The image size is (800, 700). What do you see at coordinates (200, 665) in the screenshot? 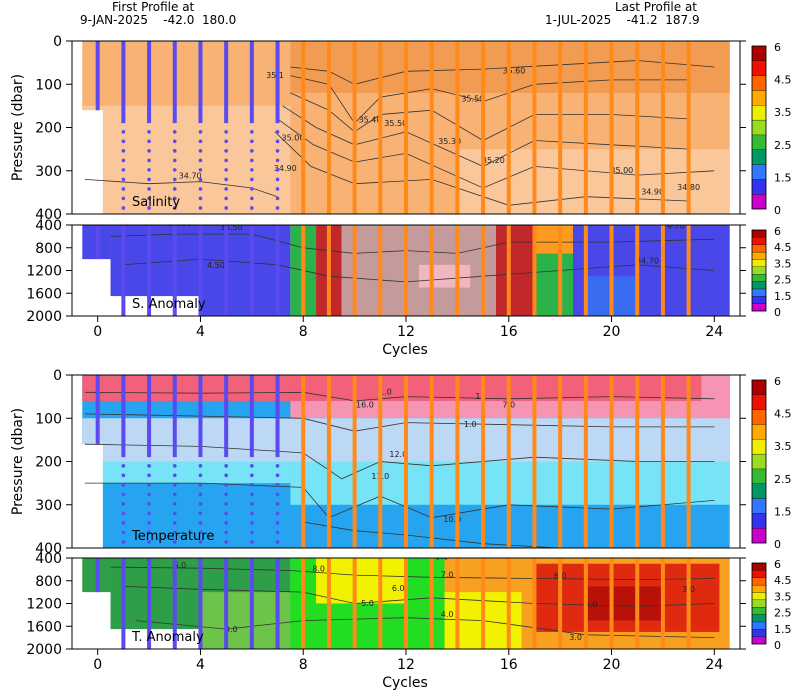
I see `x-tick-label: 4` at bounding box center [200, 665].